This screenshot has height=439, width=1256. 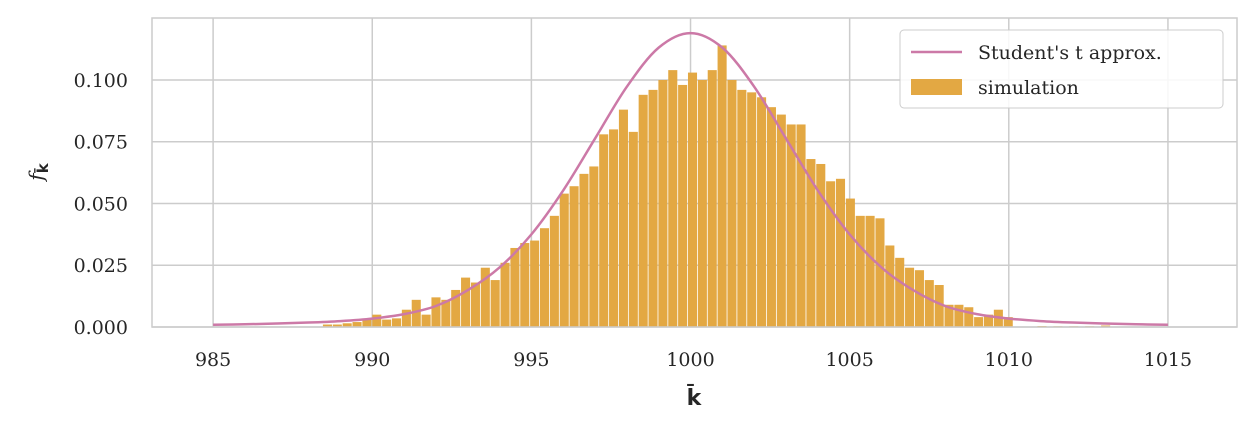 I want to click on x-tick-label: 1005, so click(x=849, y=360).